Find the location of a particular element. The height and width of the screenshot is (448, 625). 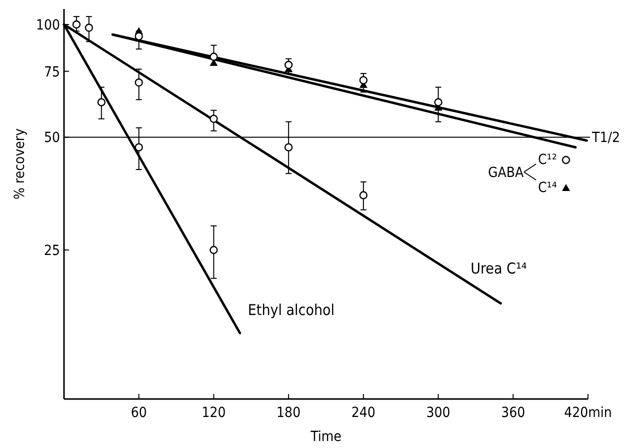

legend-title: GABA is located at coordinates (506, 173).